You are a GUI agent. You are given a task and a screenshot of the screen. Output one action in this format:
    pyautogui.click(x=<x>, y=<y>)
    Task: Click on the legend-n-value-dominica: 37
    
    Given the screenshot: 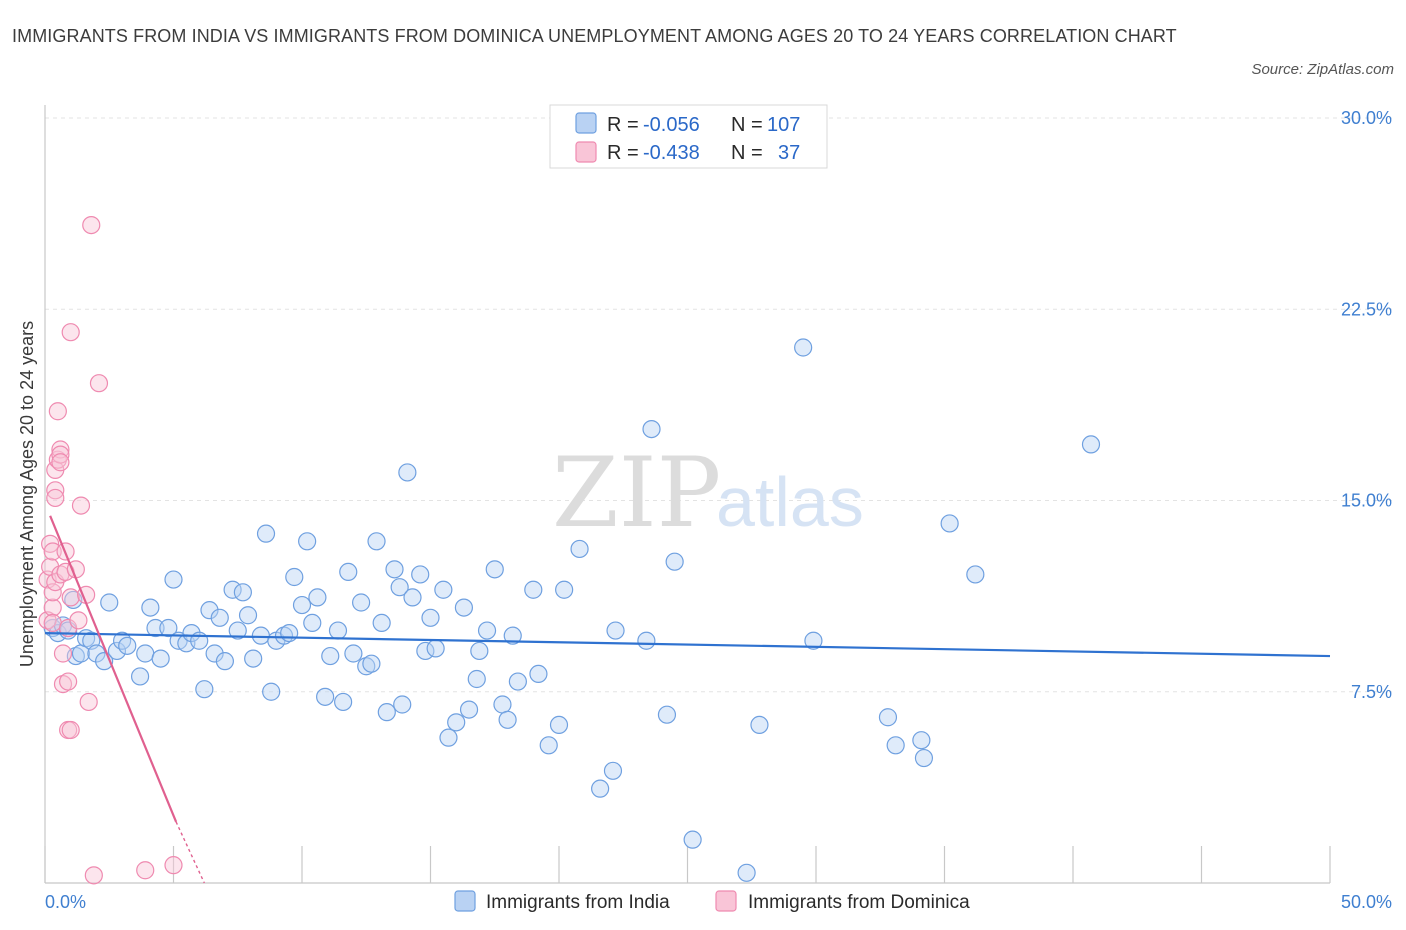 What is the action you would take?
    pyautogui.click(x=789, y=153)
    